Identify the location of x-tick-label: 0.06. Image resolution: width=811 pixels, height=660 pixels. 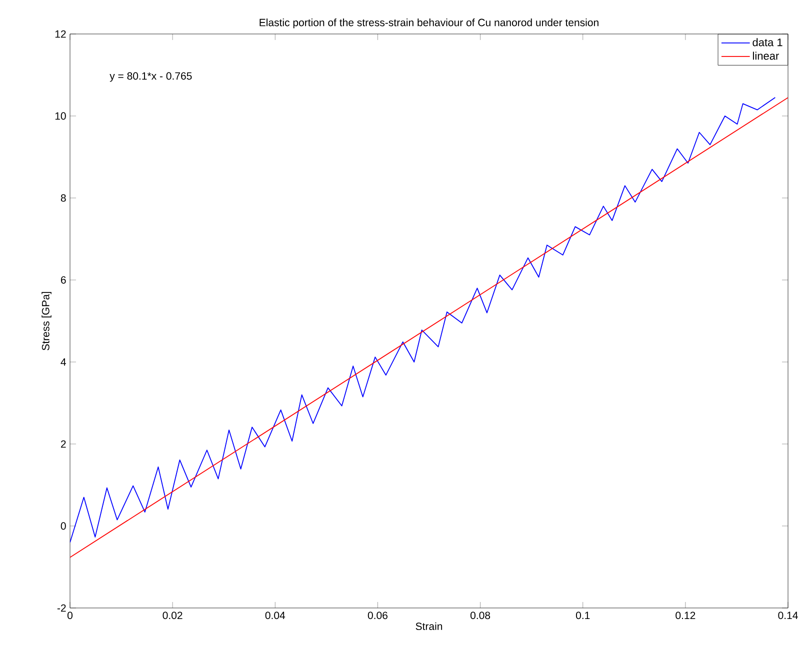
(378, 616).